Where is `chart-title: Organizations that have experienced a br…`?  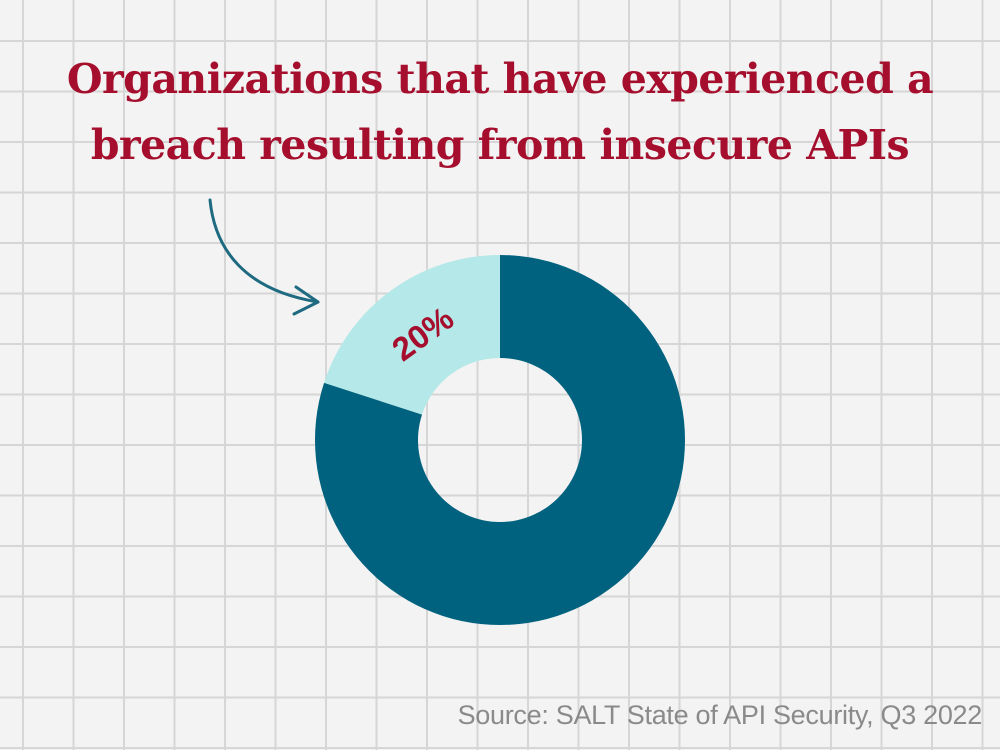 chart-title: Organizations that have experienced a br… is located at coordinates (500, 112).